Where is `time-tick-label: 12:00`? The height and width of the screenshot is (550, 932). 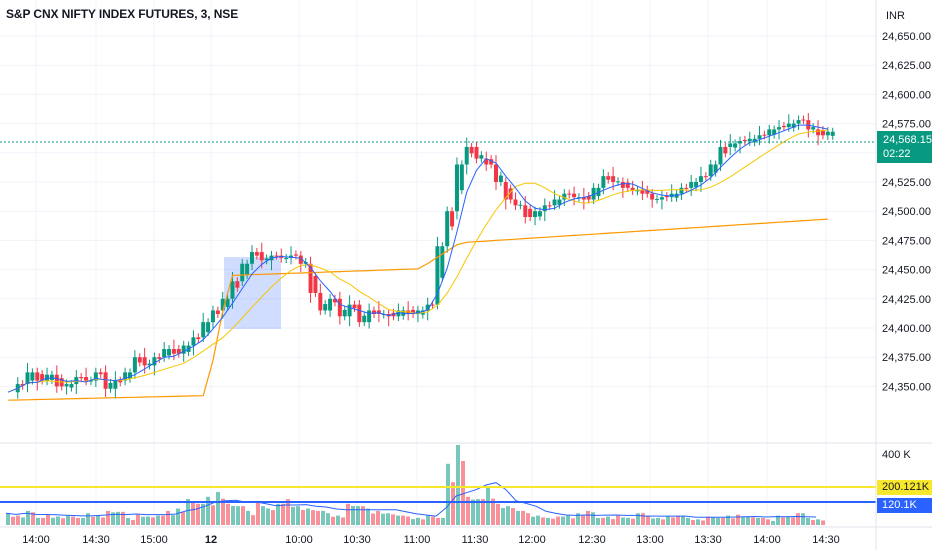 time-tick-label: 12:00 is located at coordinates (532, 540).